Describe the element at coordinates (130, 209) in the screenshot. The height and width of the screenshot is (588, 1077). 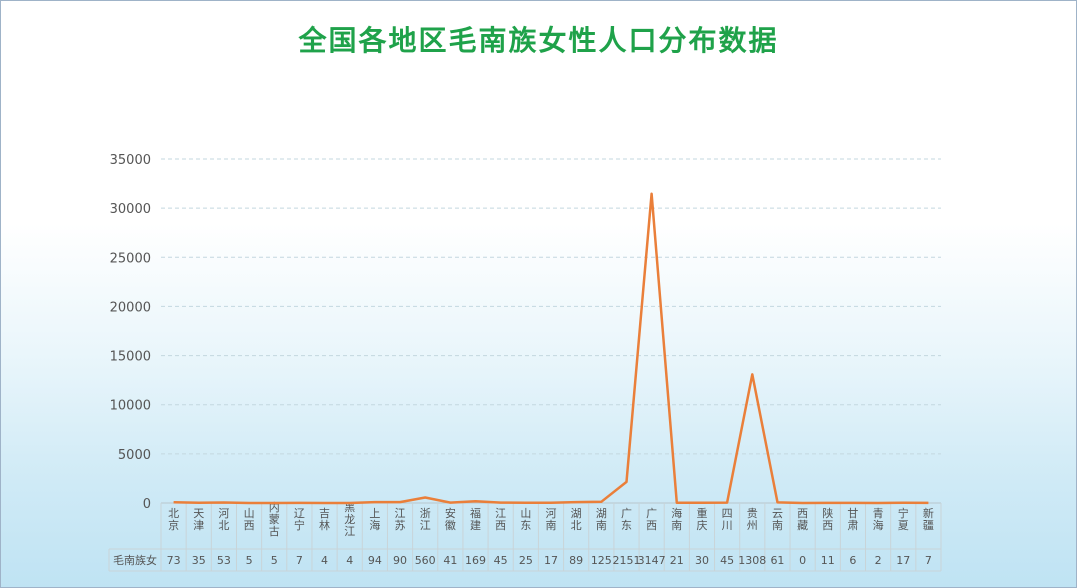
I see `y-tick-label: 30000` at that location.